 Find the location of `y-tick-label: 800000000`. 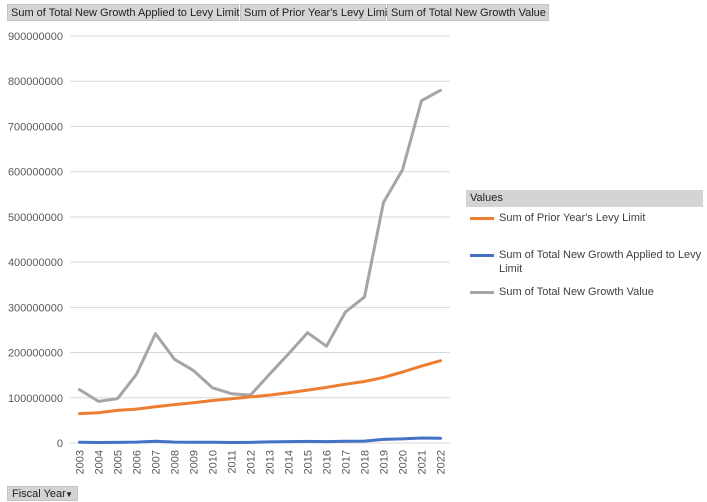

y-tick-label: 800000000 is located at coordinates (35, 82).